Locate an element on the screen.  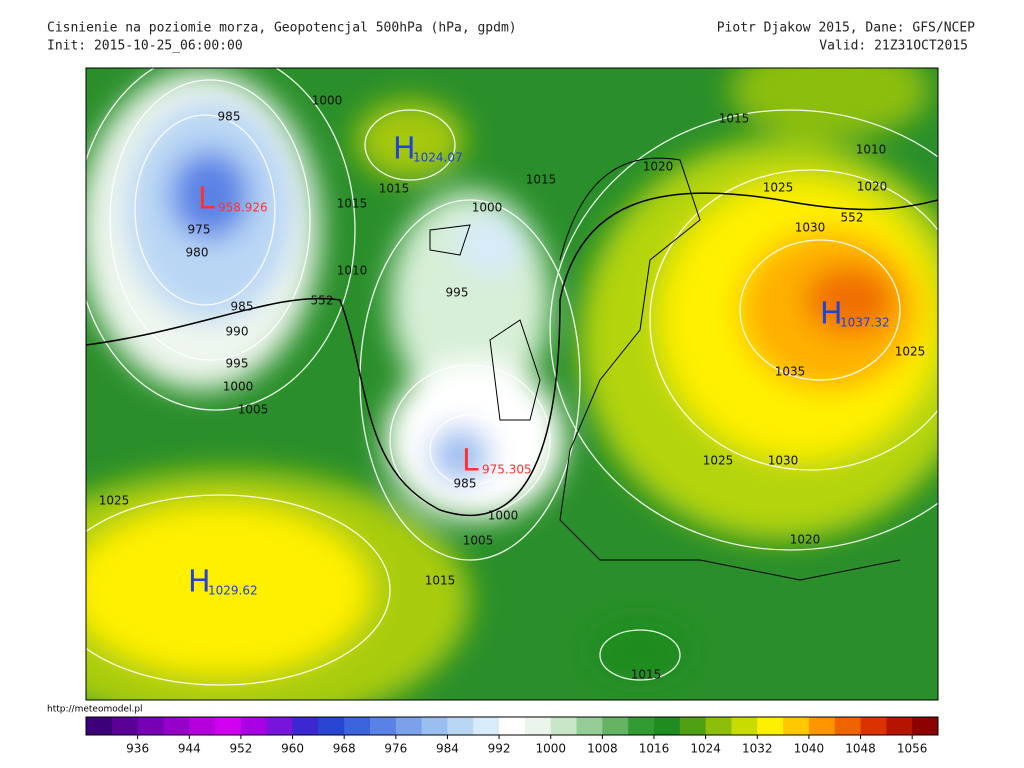
colorbar-tick-label: 960 is located at coordinates (292, 749).